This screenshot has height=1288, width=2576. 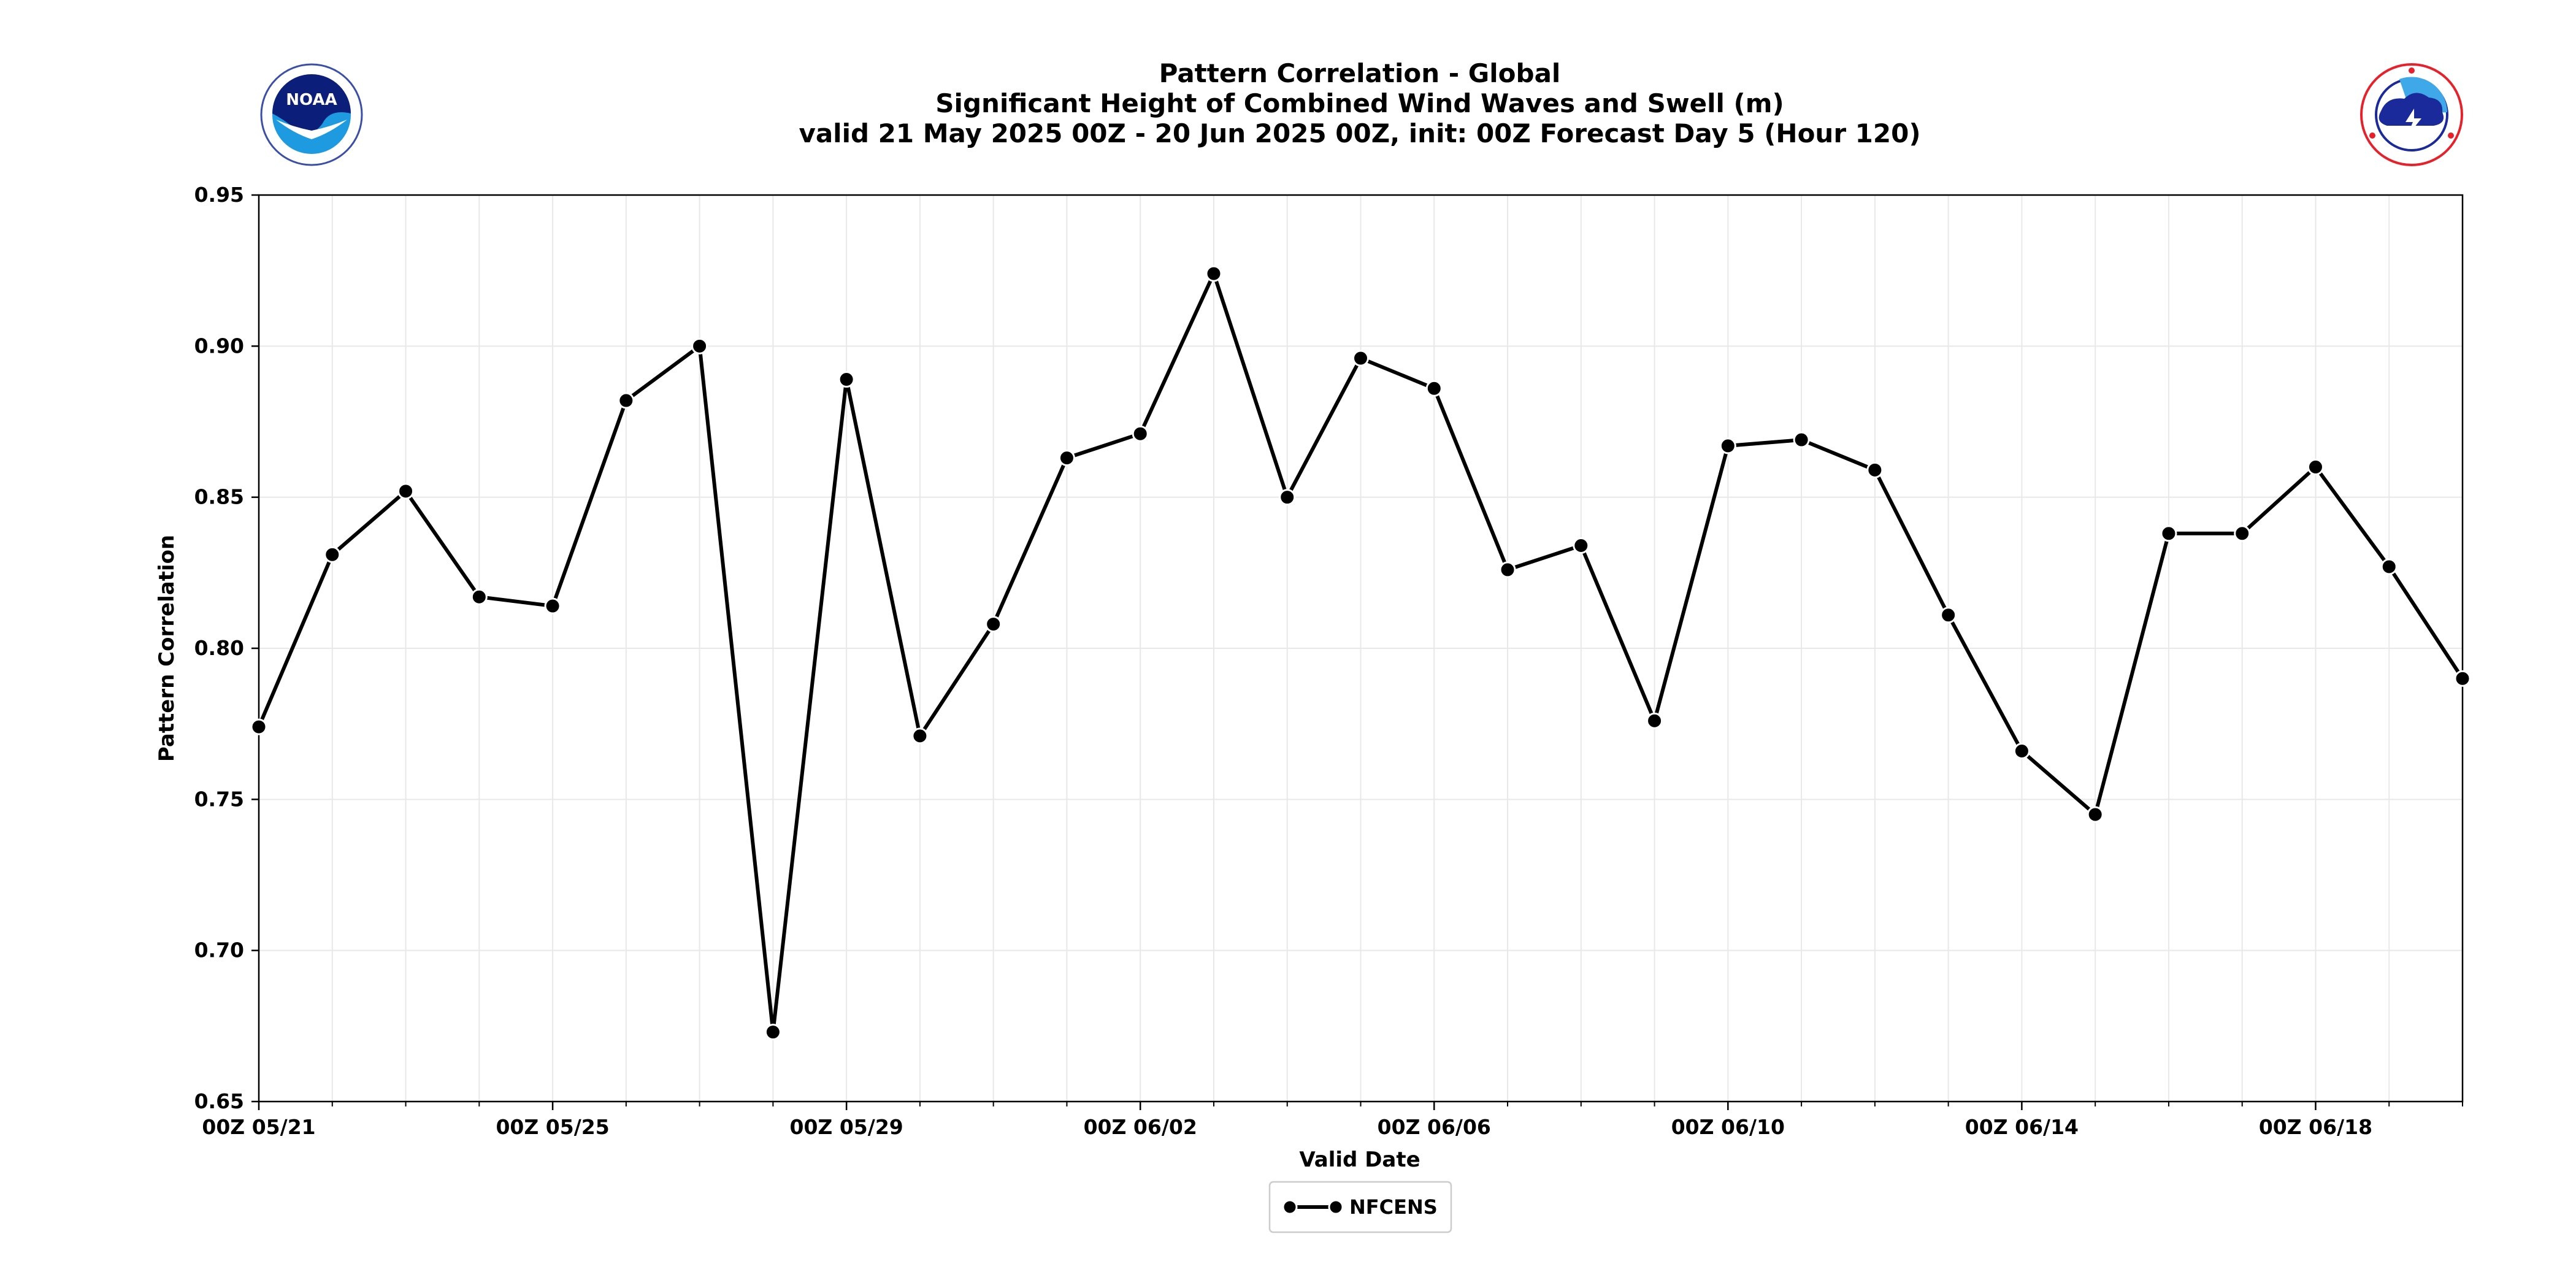 I want to click on legend-label-nfcens: NFCENS, so click(x=1393, y=1207).